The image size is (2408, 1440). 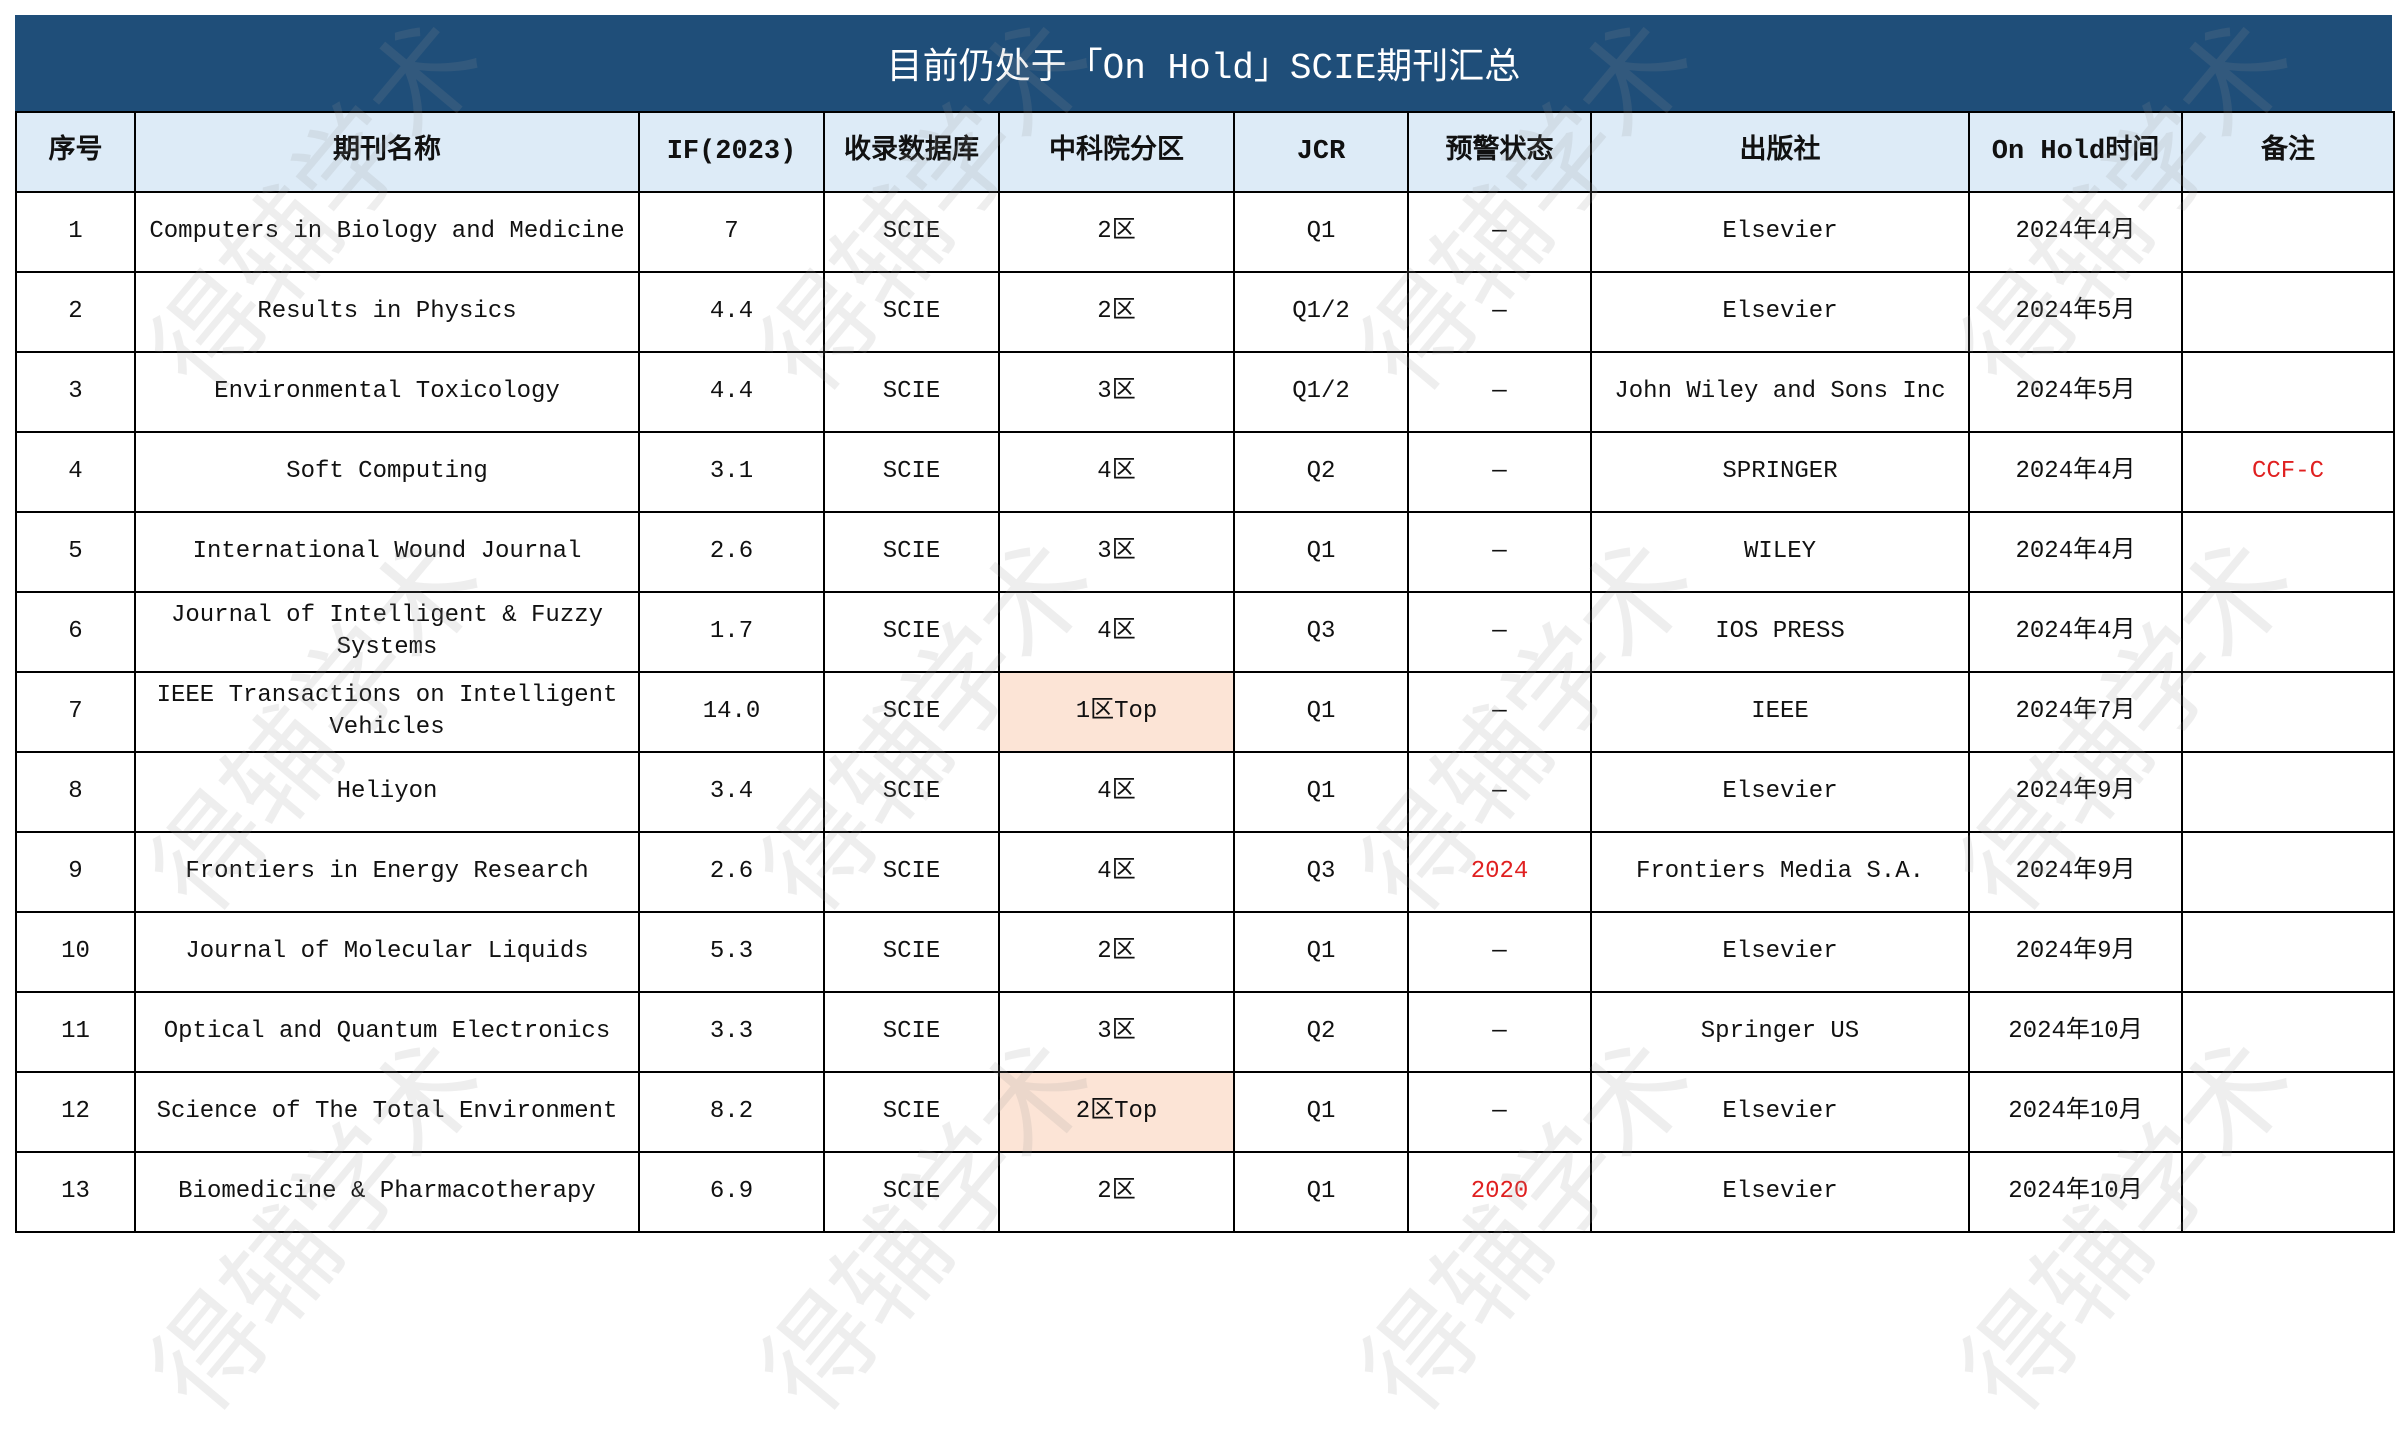 I want to click on header-col-if: IF(2023), so click(x=731, y=152).